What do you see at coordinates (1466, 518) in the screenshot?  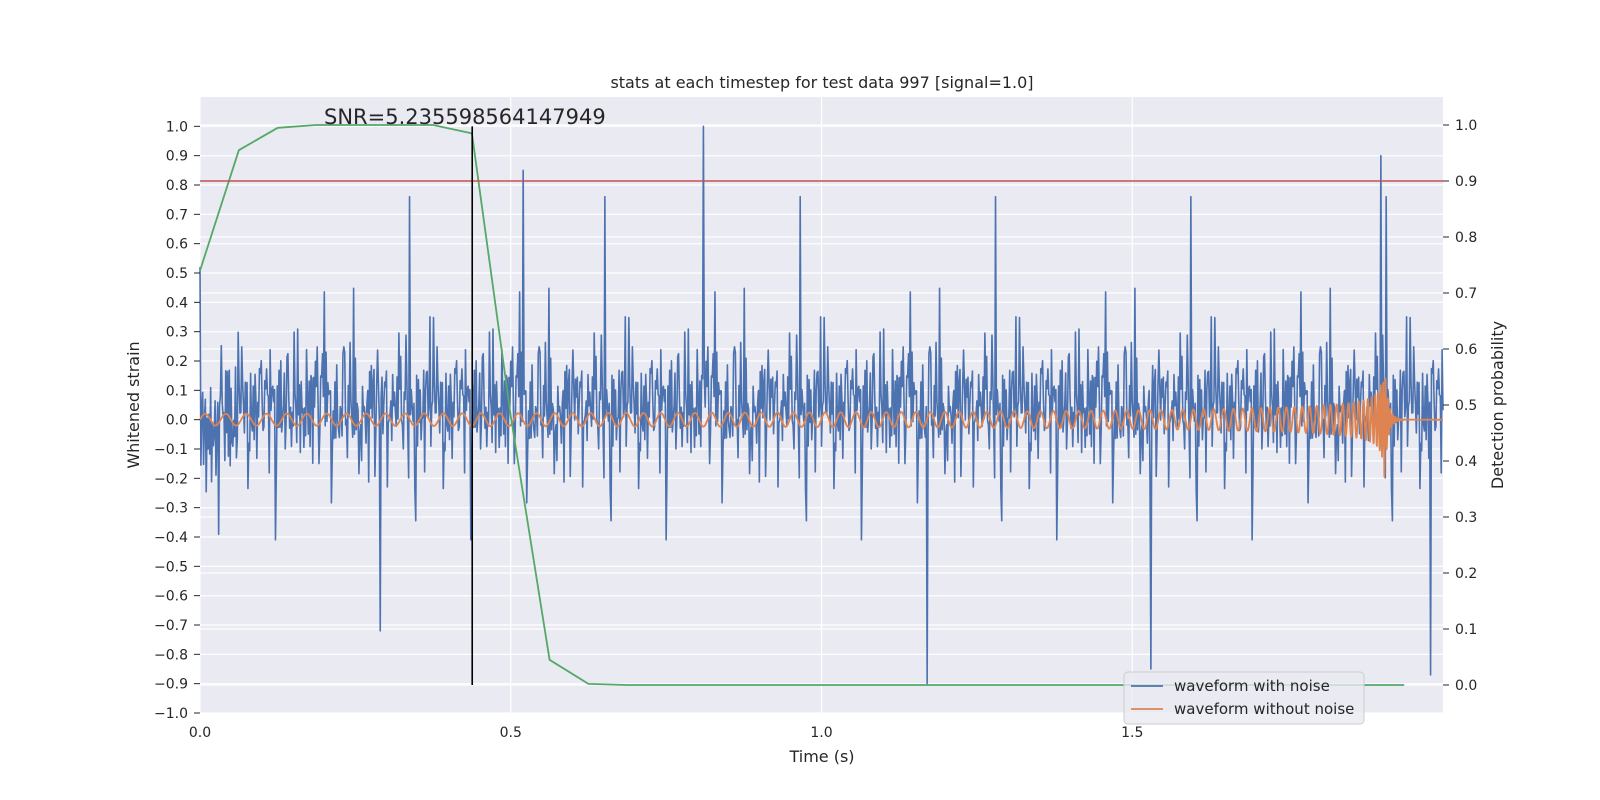 I see `y-tick-label-right: 0.3` at bounding box center [1466, 518].